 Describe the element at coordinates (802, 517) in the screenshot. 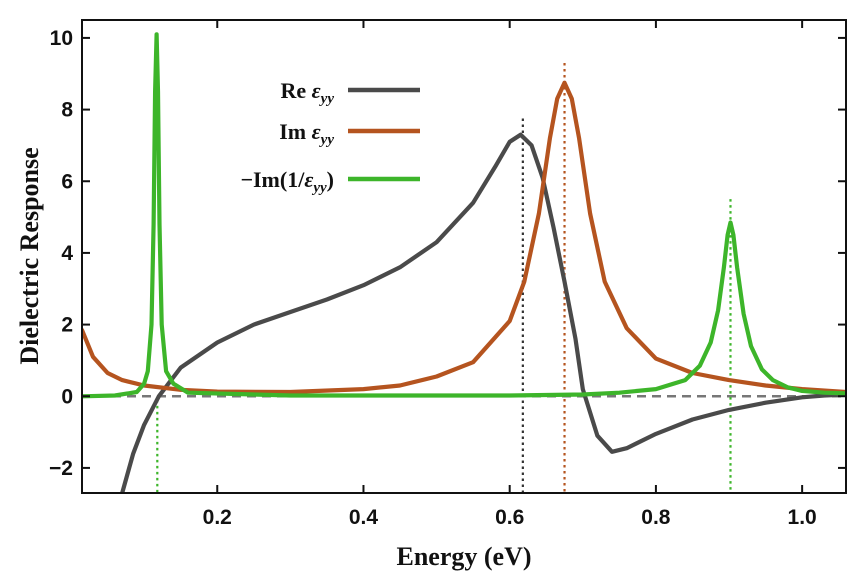

I see `x-tick-label-5: 1.0` at that location.